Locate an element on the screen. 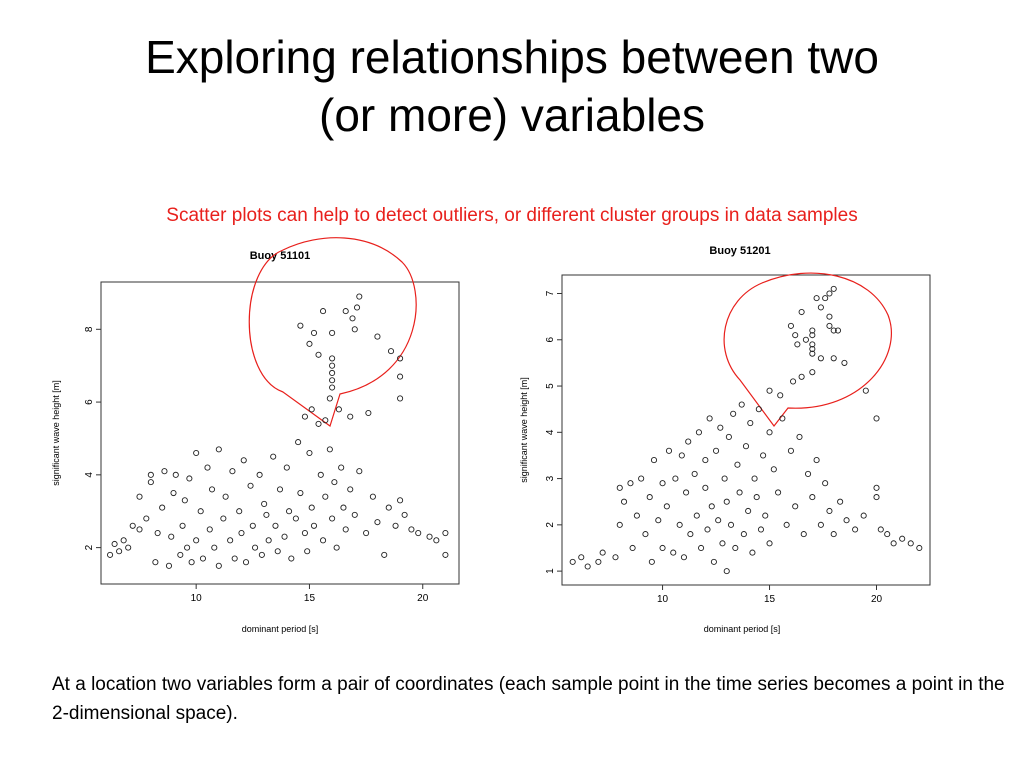 This screenshot has height=768, width=1024. y-tick-label: 2 is located at coordinates (550, 525).